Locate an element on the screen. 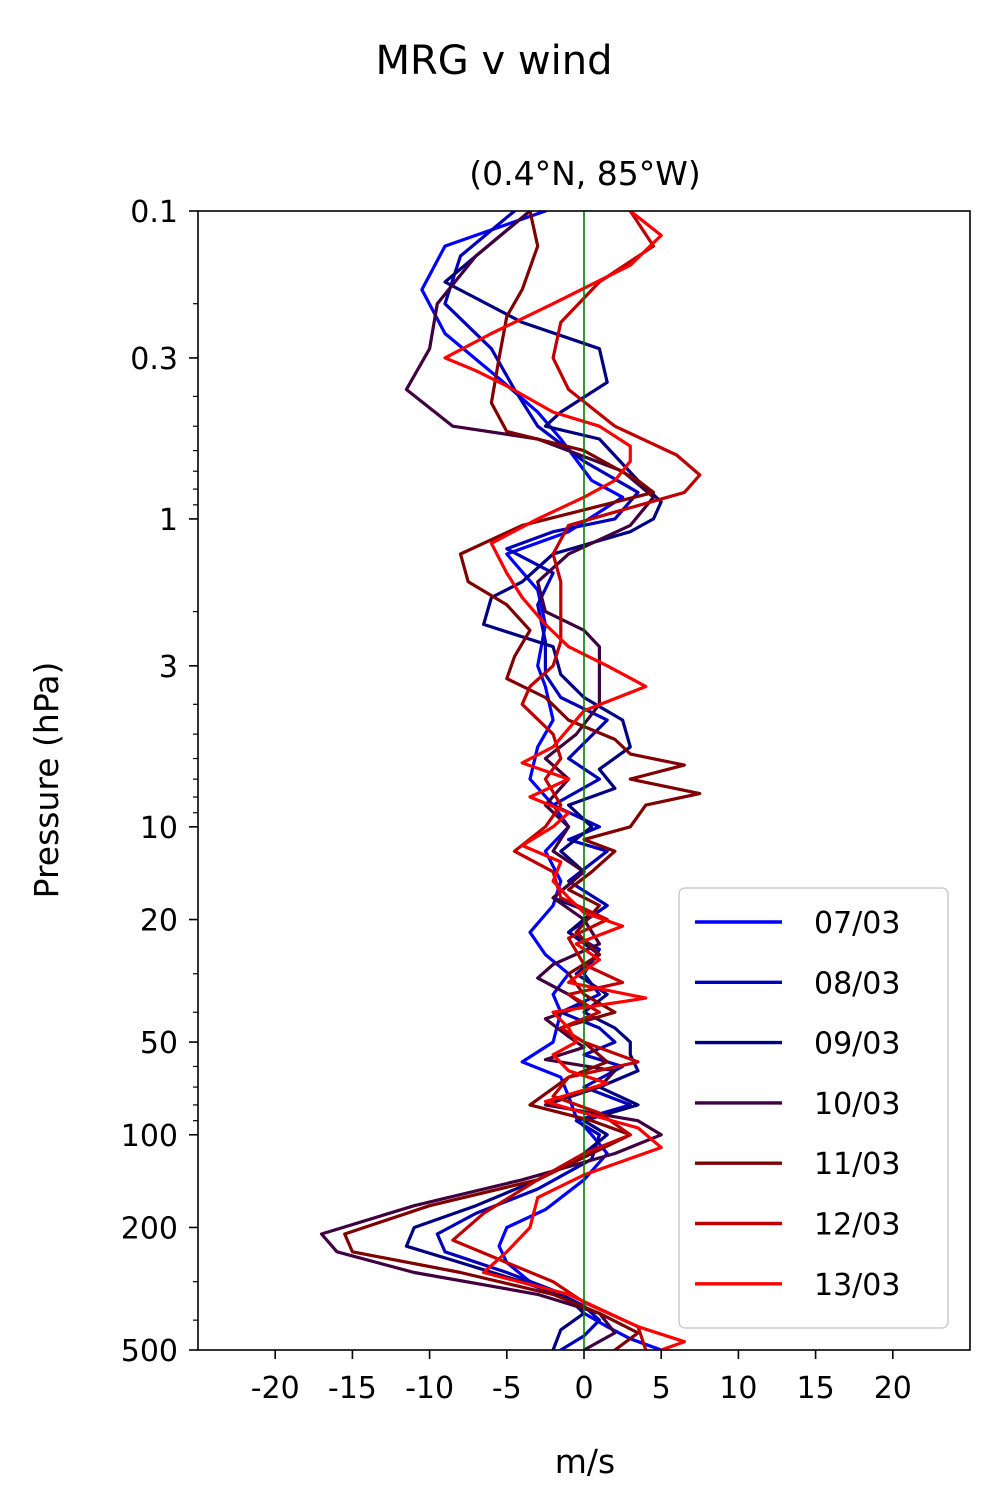 Image resolution: width=990 pixels, height=1500 pixels. y-tick-label: 500 is located at coordinates (149, 1351).